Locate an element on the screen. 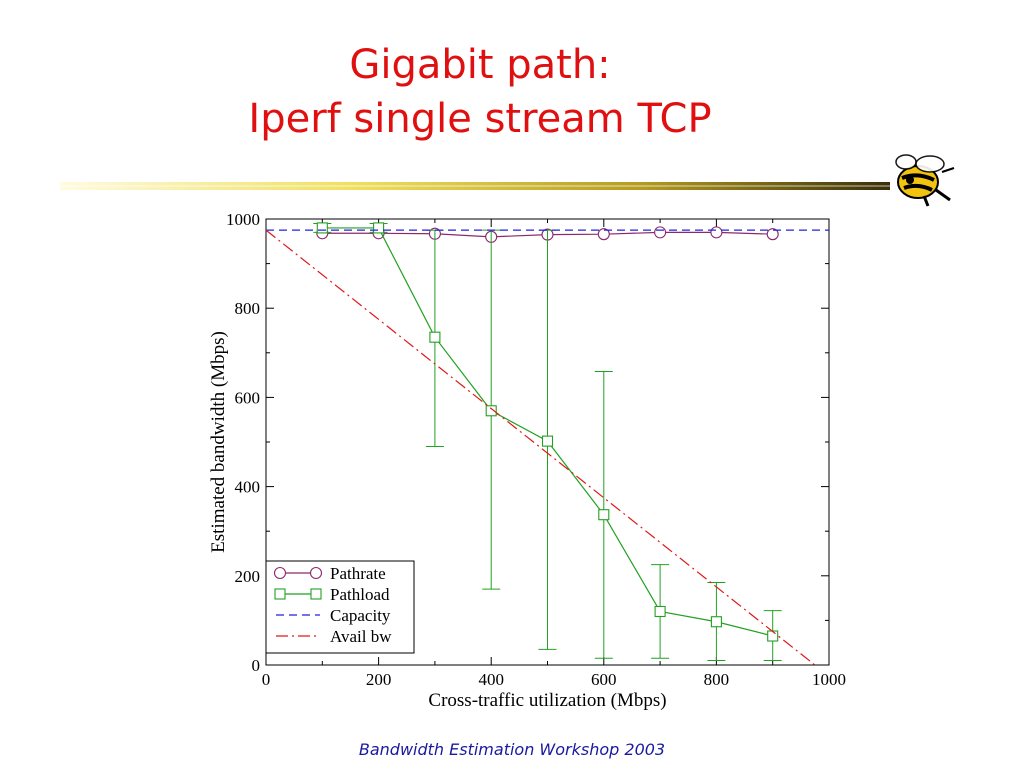 The height and width of the screenshot is (768, 1024). x-tick-label: 1000 is located at coordinates (829, 679).